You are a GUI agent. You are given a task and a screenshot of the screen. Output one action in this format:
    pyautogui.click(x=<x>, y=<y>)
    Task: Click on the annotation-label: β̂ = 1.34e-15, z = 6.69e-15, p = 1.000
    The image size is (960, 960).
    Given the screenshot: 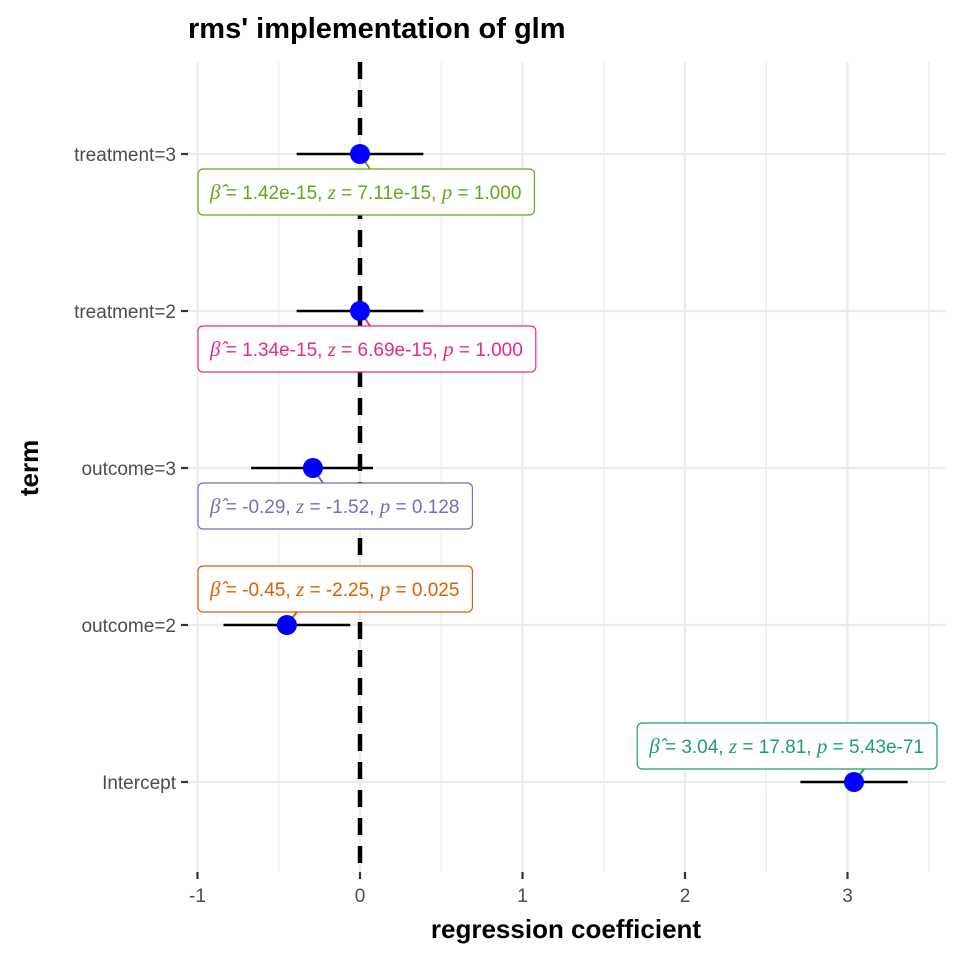 What is the action you would take?
    pyautogui.click(x=367, y=349)
    